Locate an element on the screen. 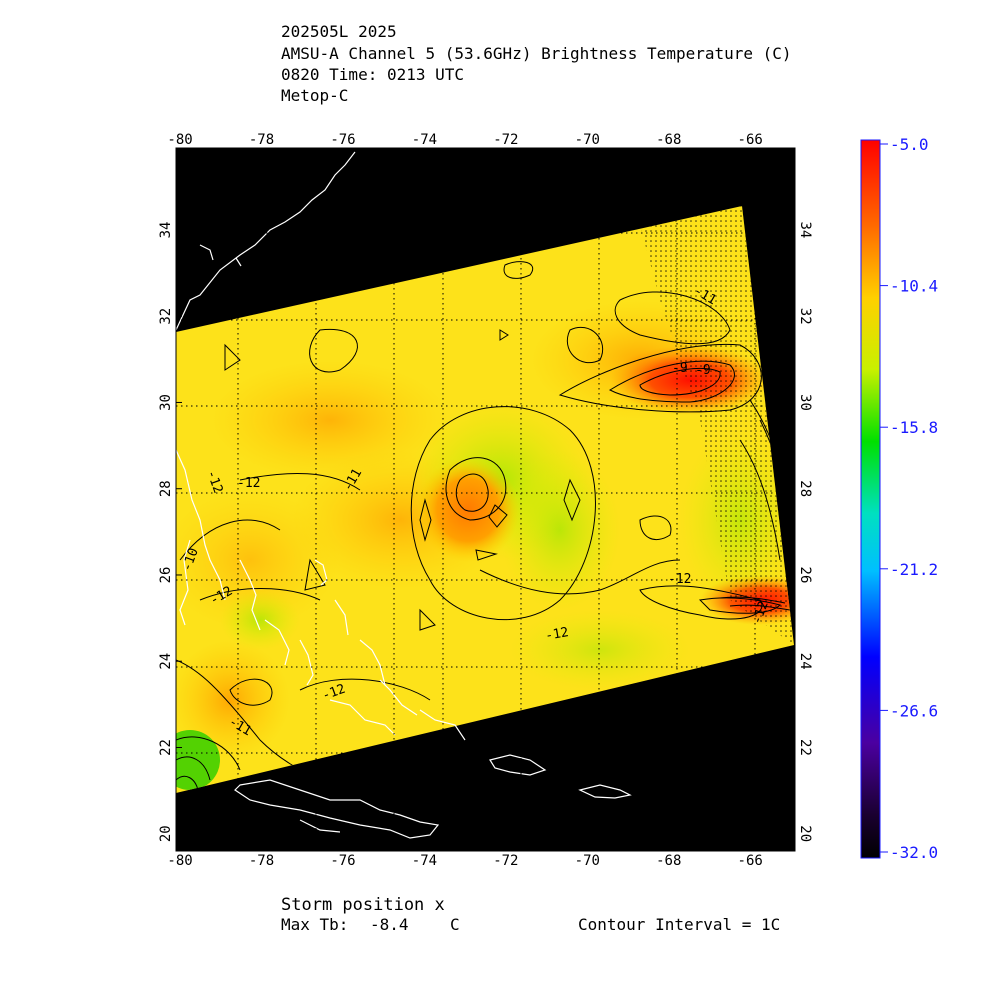 Image resolution: width=1000 pixels, height=1000 pixels. max-tb-unit: C is located at coordinates (455, 924).